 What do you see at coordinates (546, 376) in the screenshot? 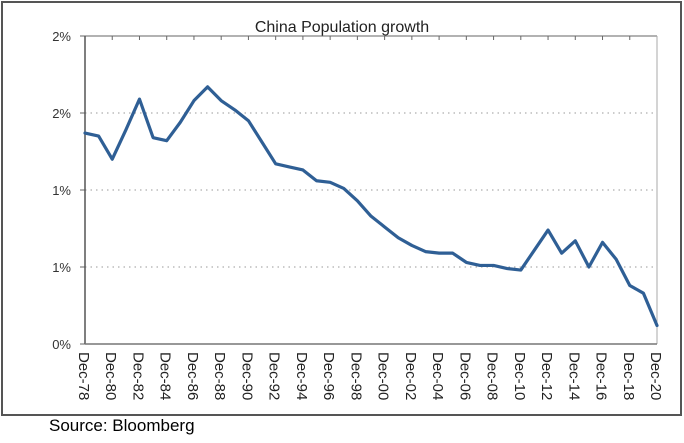
I see `x-tick-label: Dec-12` at bounding box center [546, 376].